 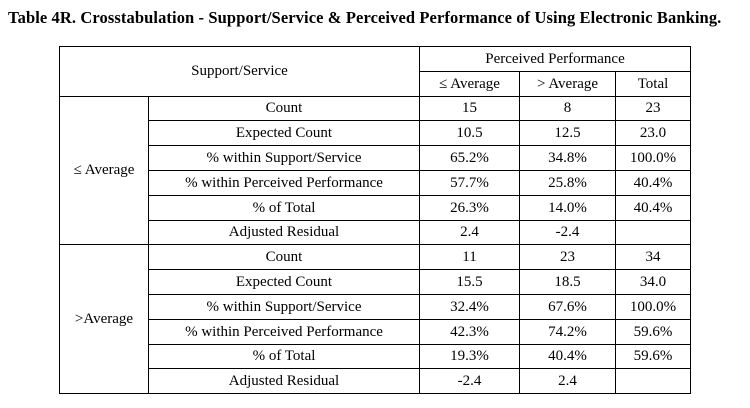 I want to click on header-row-group: Support/Service Perceived Performance, so click(x=375, y=71).